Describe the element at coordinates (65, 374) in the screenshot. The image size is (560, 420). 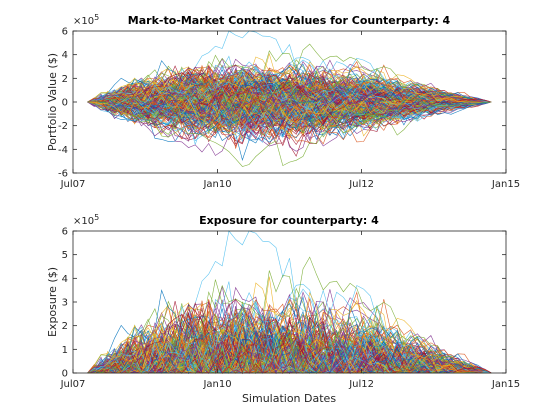
I see `exposure-ytick-label: 0` at that location.